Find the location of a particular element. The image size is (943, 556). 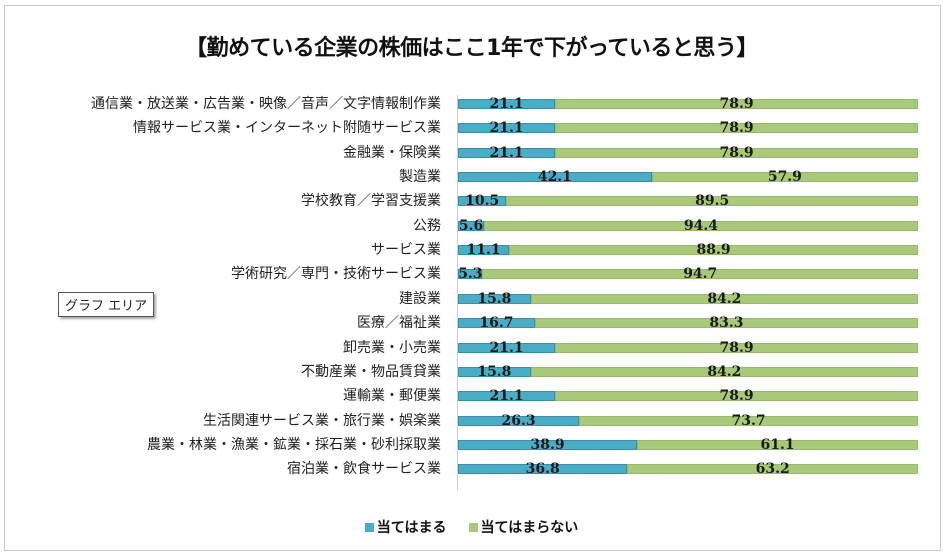

category-axis-line is located at coordinates (457, 292).